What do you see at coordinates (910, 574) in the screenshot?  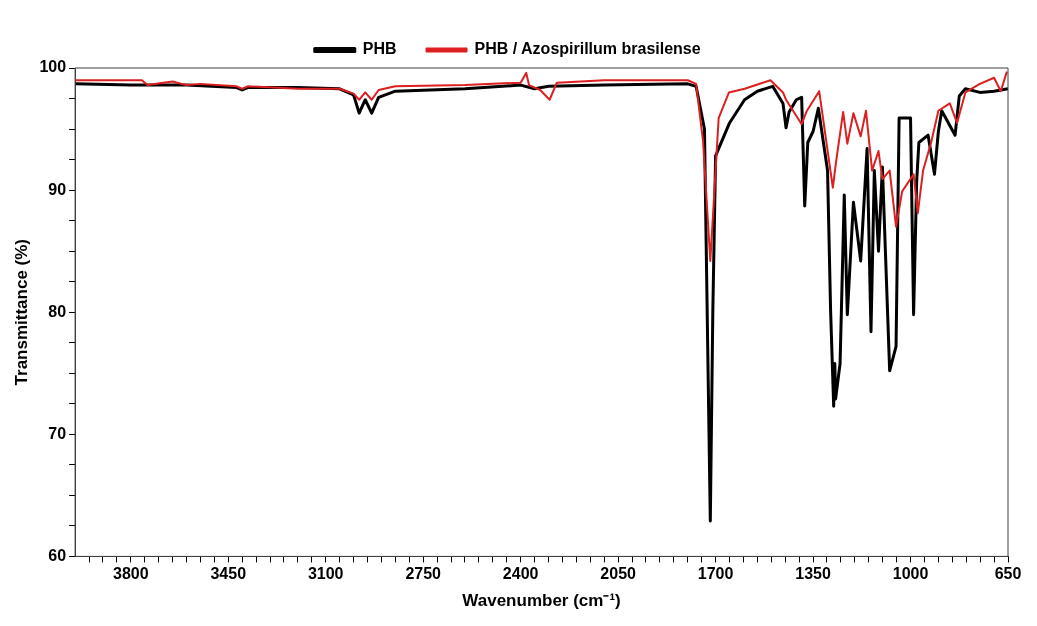 I see `x-tick-label: 1000` at bounding box center [910, 574].